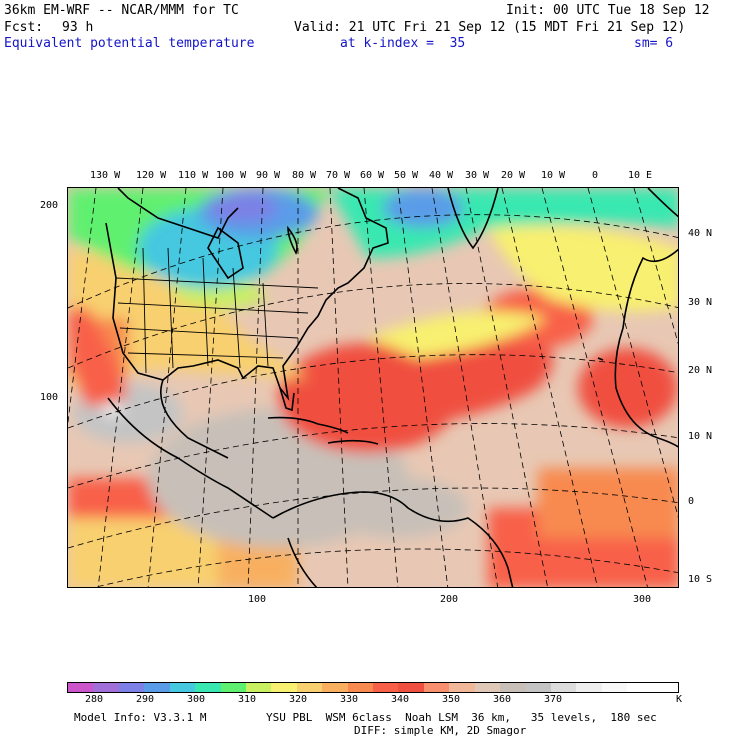 This screenshot has width=740, height=740. I want to click on lon-label: 0, so click(595, 175).